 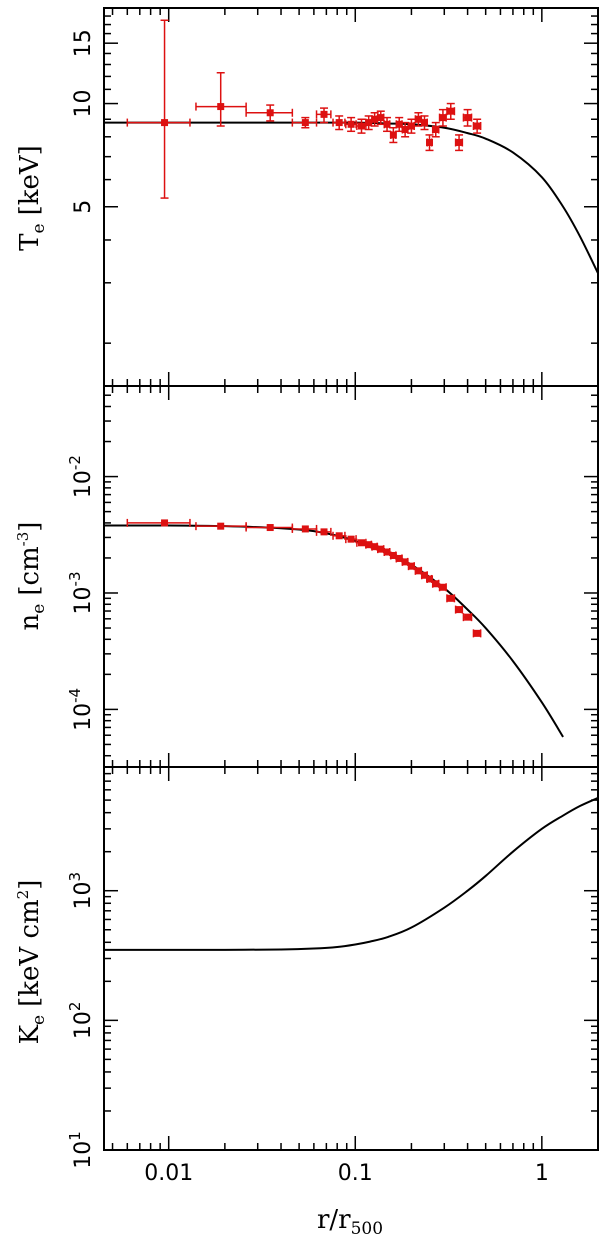 I want to click on entropy-model-curve, so click(x=351, y=873).